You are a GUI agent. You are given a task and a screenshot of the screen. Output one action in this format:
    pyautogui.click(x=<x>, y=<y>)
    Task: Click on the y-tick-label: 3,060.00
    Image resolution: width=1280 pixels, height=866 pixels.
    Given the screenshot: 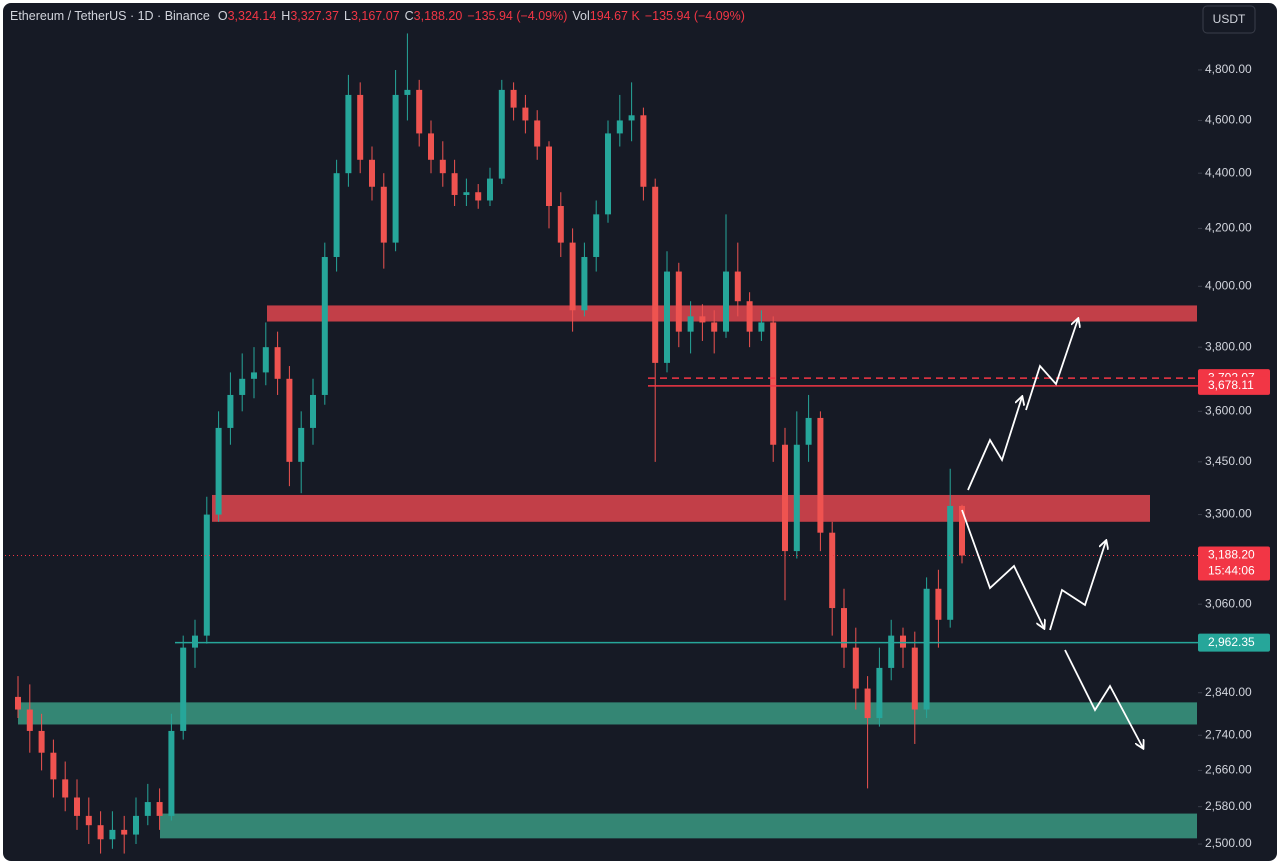 What is the action you would take?
    pyautogui.click(x=1228, y=603)
    